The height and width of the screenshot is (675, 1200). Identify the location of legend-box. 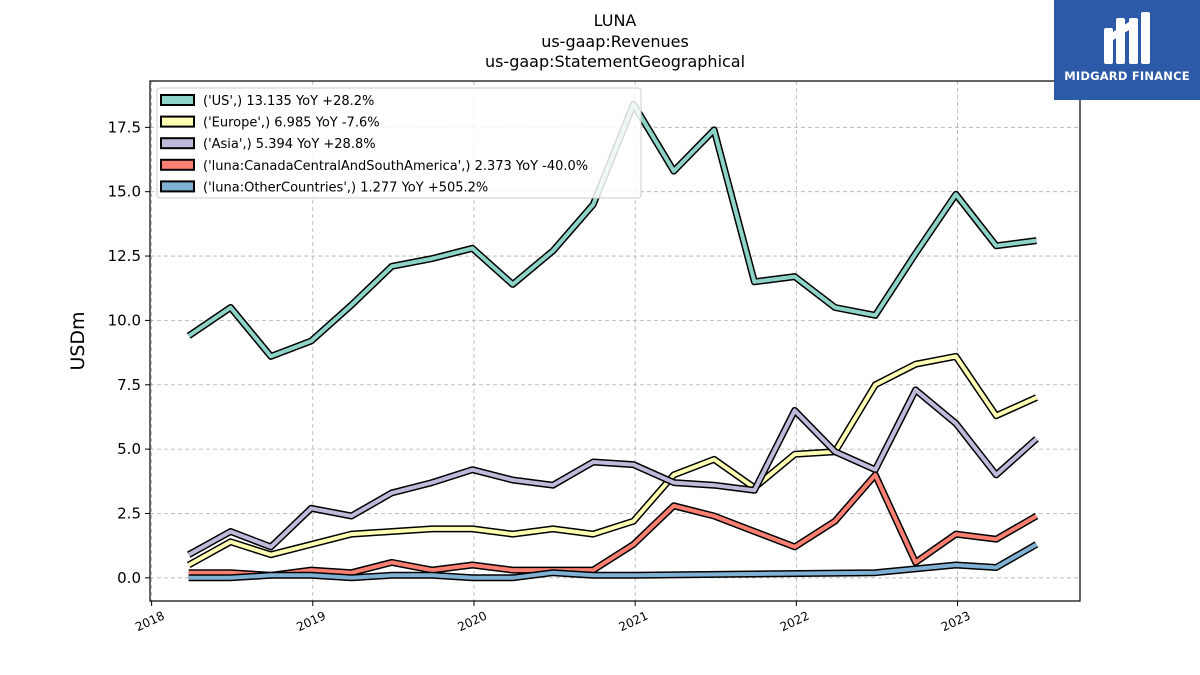
(399, 143).